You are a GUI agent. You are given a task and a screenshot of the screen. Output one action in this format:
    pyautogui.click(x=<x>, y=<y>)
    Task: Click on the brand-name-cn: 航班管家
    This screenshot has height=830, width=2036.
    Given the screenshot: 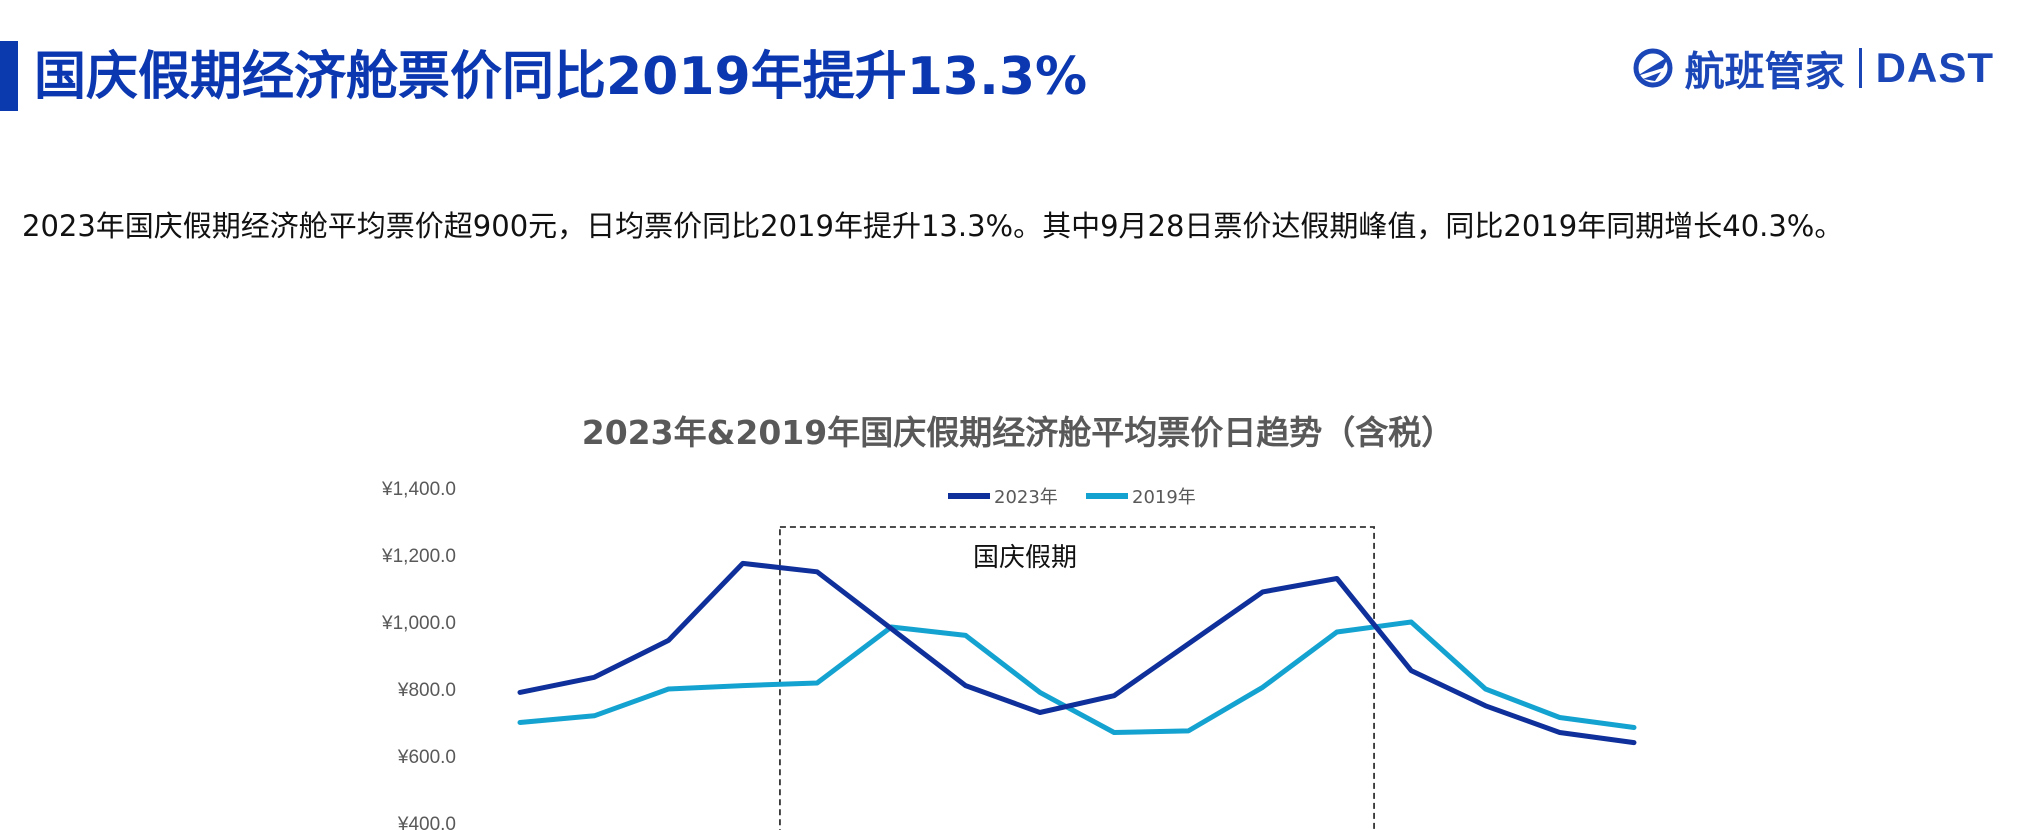 What is the action you would take?
    pyautogui.click(x=1764, y=72)
    